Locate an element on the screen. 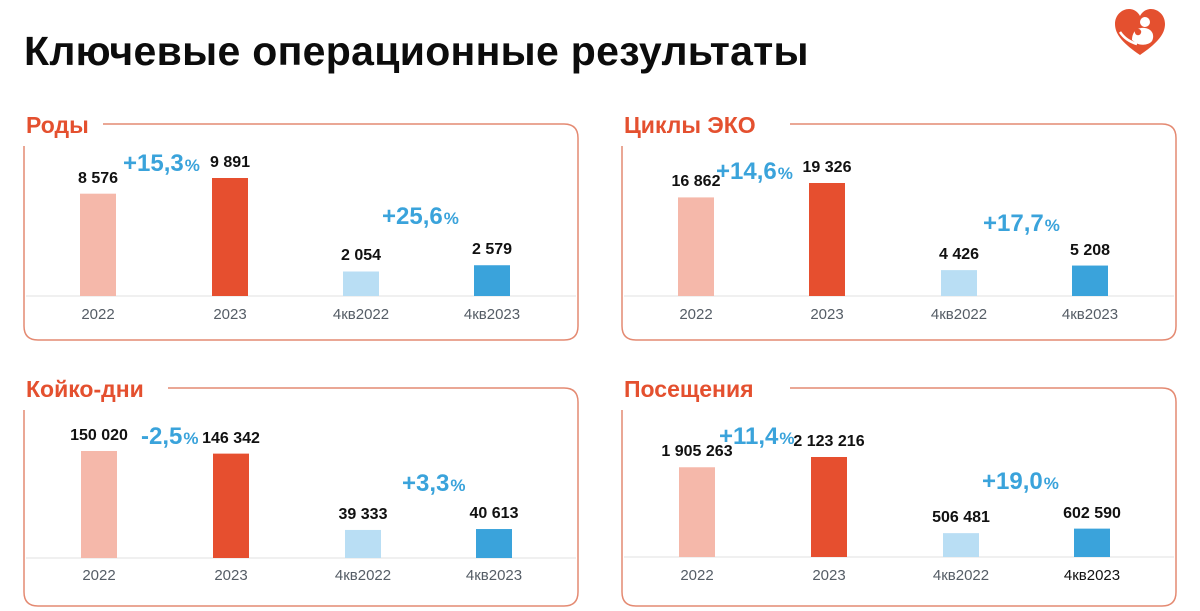 This screenshot has height=611, width=1200. chart-title: Циклы ЭКО is located at coordinates (690, 125).